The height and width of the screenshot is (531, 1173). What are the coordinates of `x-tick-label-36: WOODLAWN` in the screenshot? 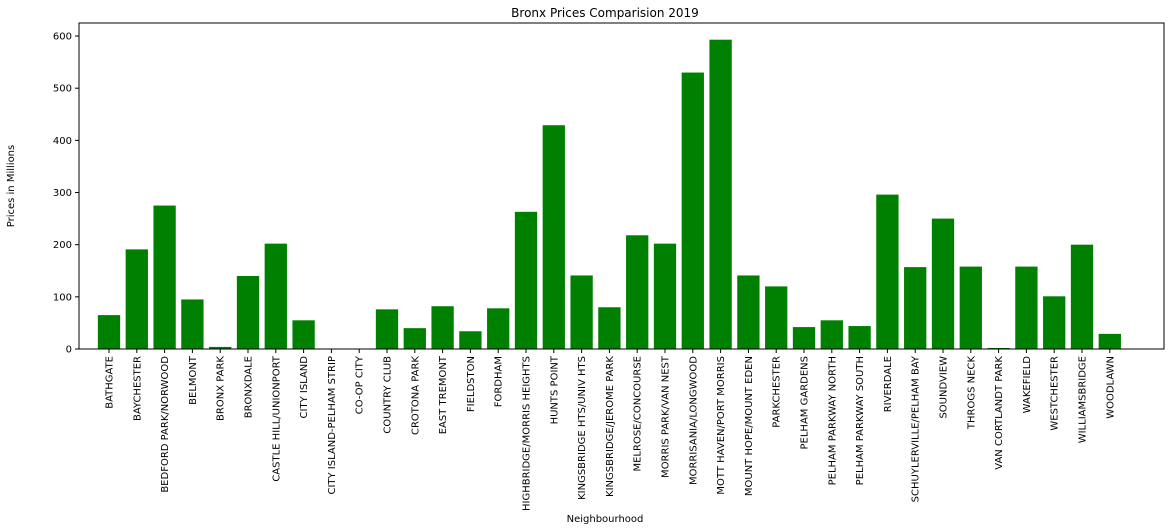 It's located at (1110, 387).